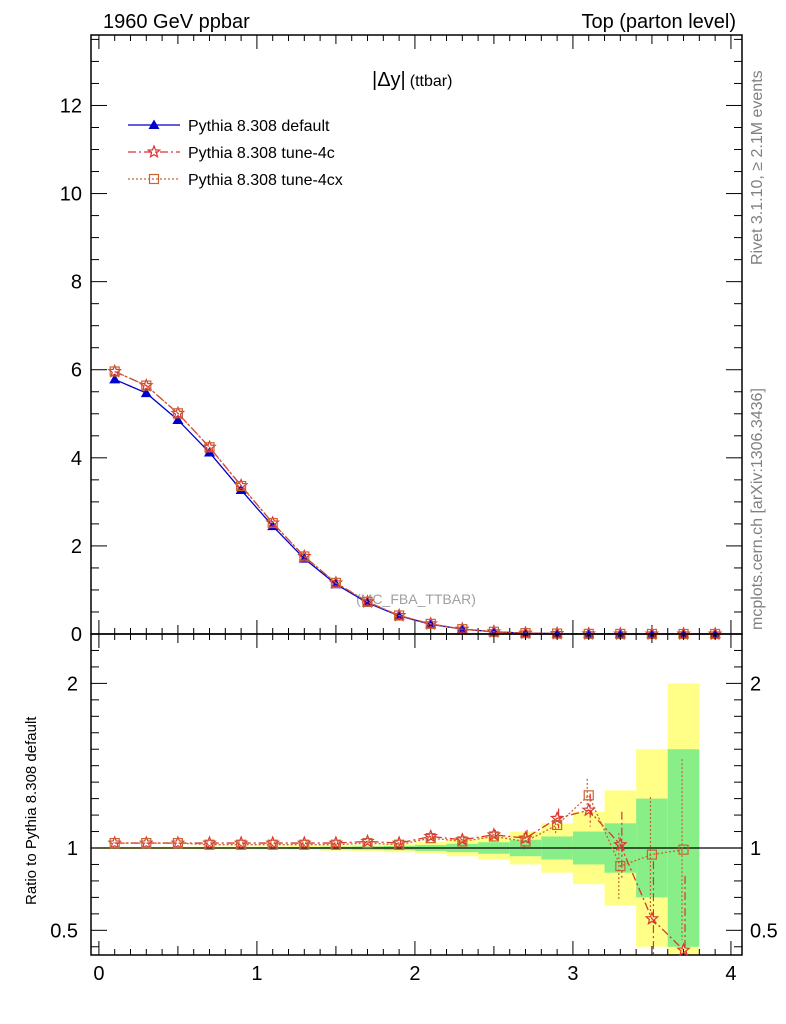  Describe the element at coordinates (71, 106) in the screenshot. I see `main-y-tick-label: 12` at that location.